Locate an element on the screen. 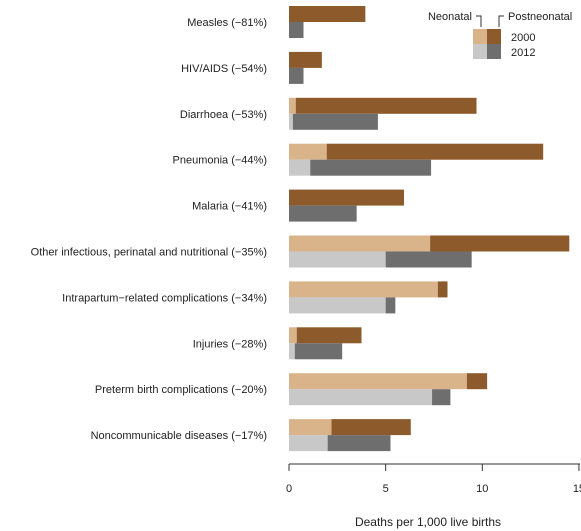  legend-neonatal-label: Neonatal is located at coordinates (450, 17).